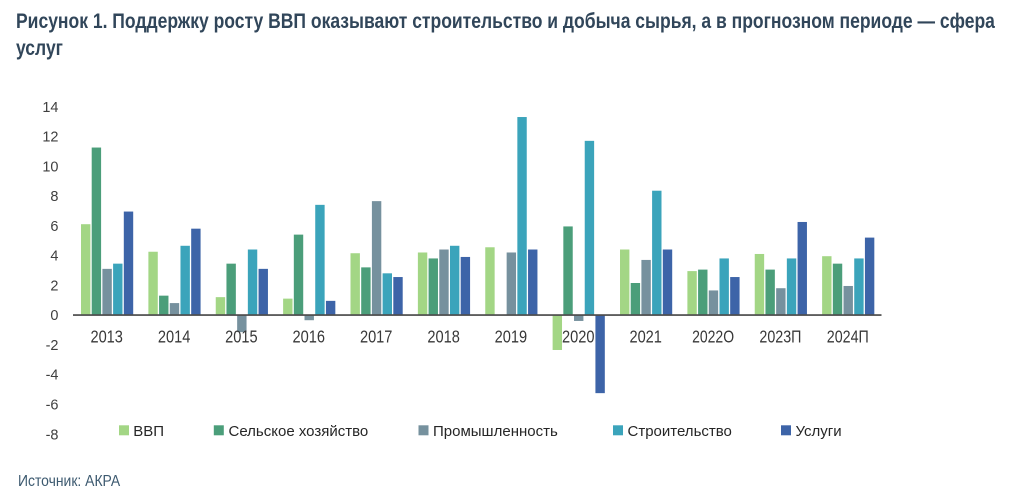 The height and width of the screenshot is (503, 1011). I want to click on svg-text: 2, so click(54, 286).